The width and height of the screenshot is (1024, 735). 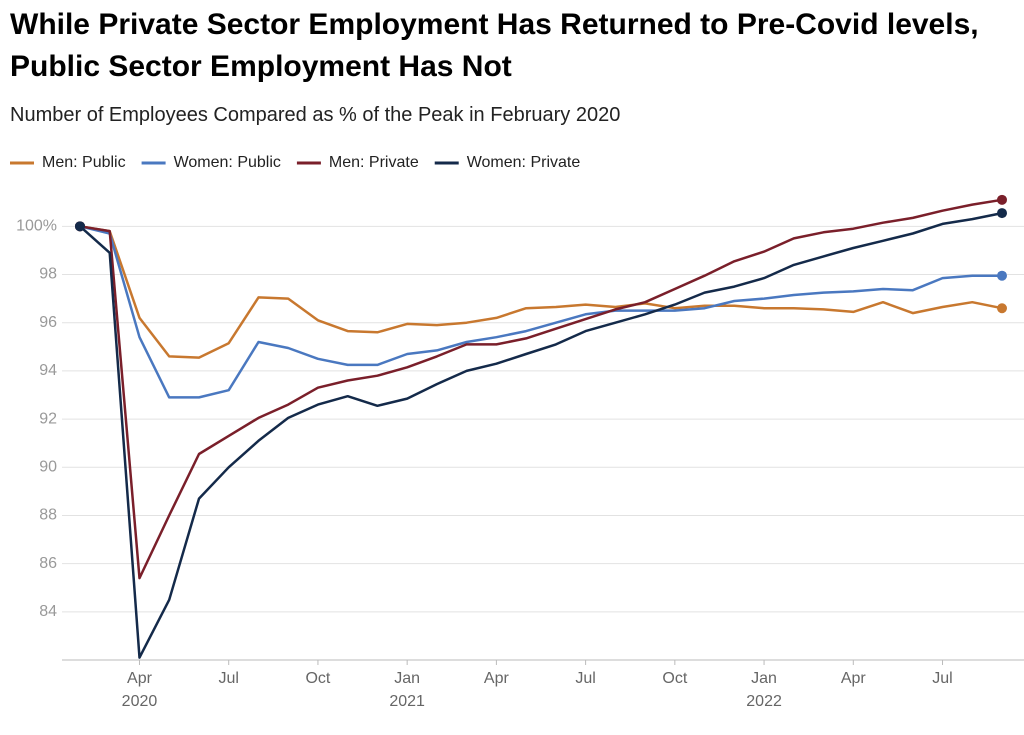 I want to click on legend-label: Women: Public, so click(x=227, y=162).